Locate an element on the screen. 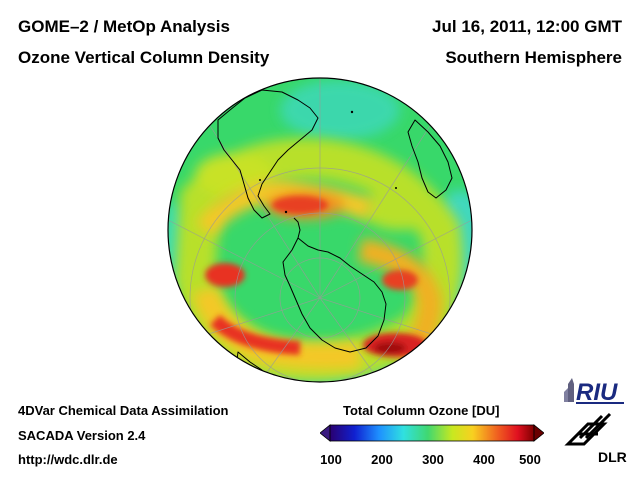  colorbar-tick: 400 is located at coordinates (484, 459).